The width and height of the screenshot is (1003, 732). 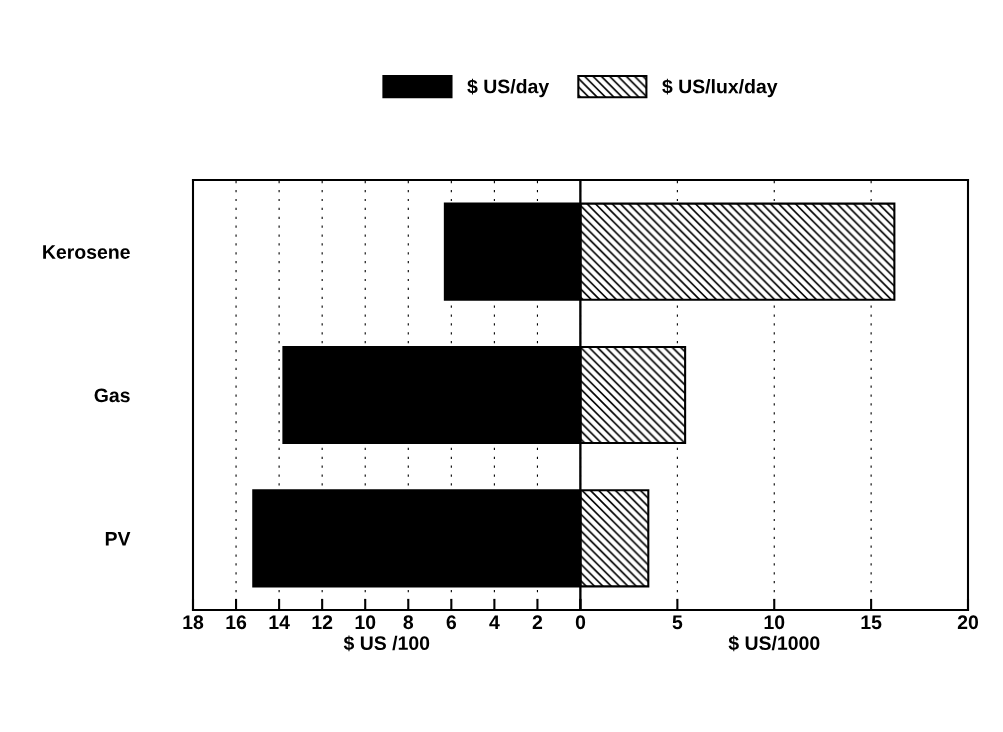 What do you see at coordinates (580, 622) in the screenshot?
I see `x-tick-label: 0` at bounding box center [580, 622].